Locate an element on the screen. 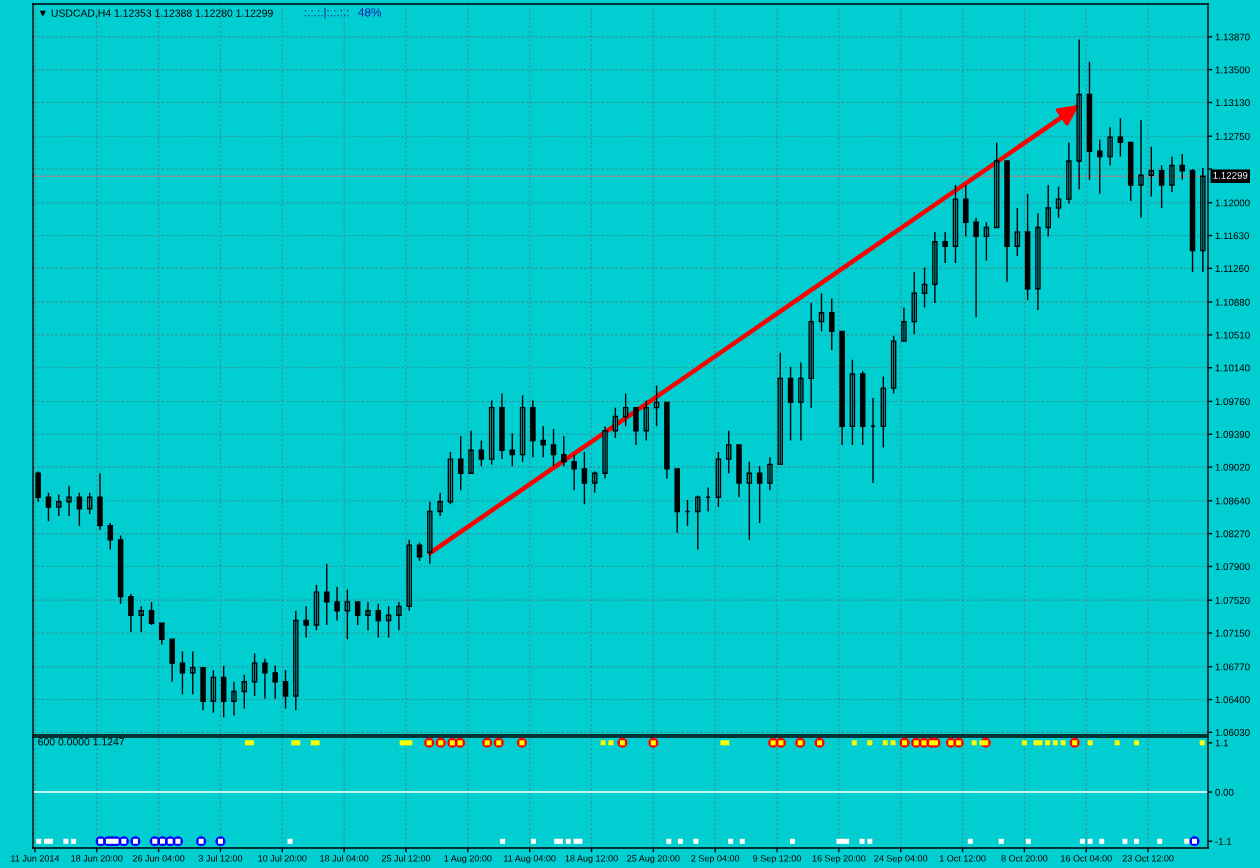  x-tick-label: 16 Sep 20:00 is located at coordinates (839, 859).